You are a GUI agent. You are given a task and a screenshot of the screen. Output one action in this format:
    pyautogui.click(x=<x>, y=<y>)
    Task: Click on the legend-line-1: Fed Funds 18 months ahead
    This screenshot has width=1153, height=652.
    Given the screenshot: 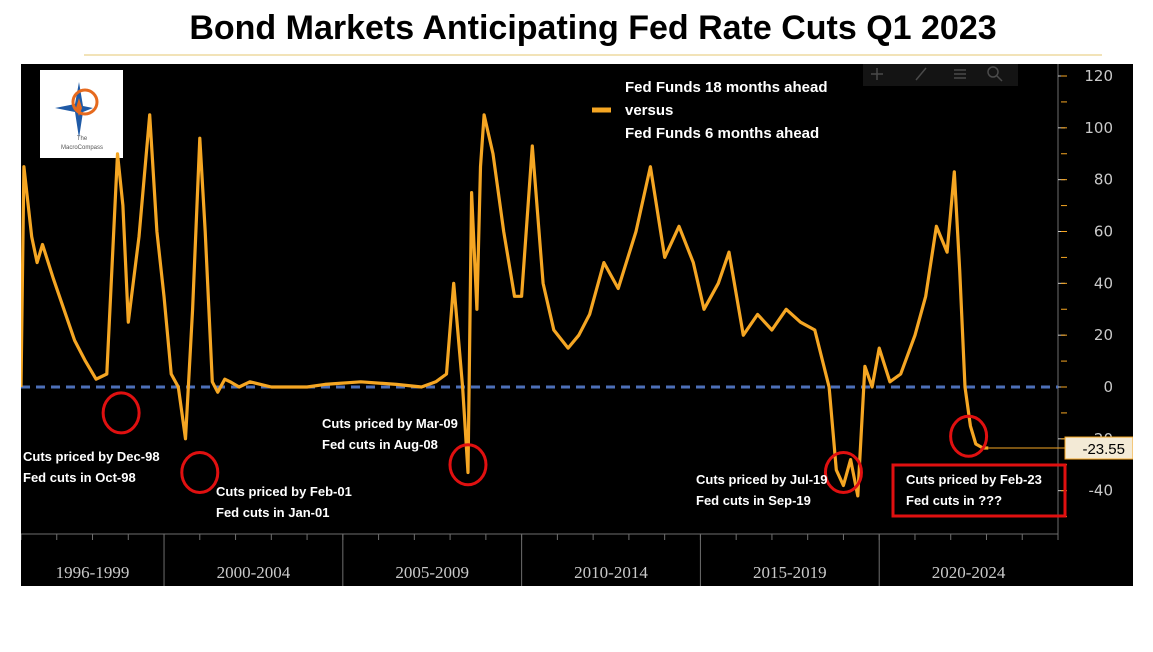 What is the action you would take?
    pyautogui.click(x=726, y=87)
    